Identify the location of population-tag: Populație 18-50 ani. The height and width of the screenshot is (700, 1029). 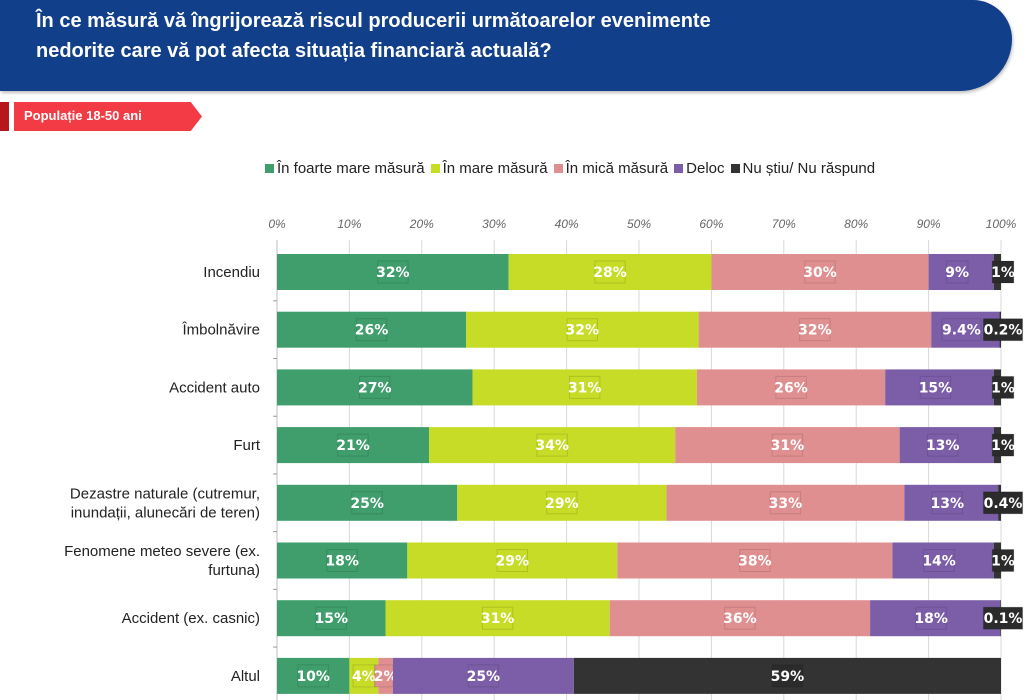
(108, 116).